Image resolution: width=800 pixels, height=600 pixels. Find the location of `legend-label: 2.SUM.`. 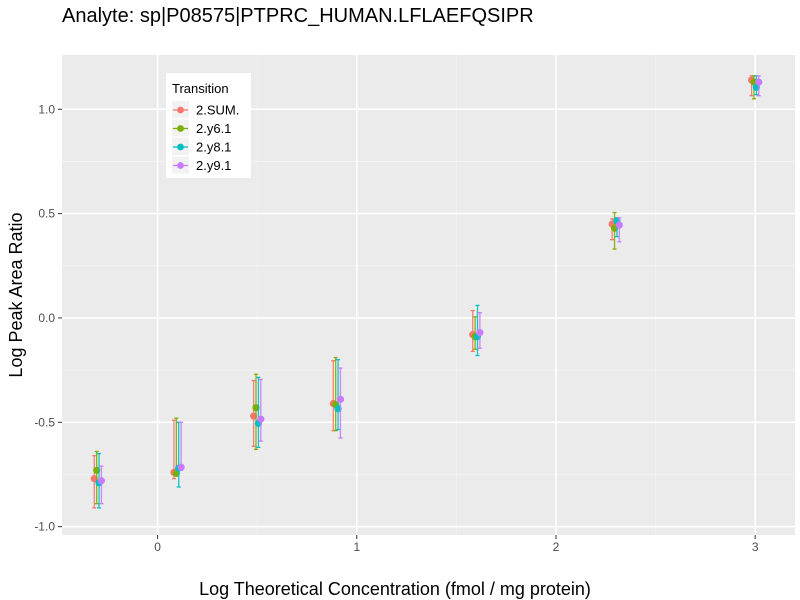

legend-label: 2.SUM. is located at coordinates (217, 110).